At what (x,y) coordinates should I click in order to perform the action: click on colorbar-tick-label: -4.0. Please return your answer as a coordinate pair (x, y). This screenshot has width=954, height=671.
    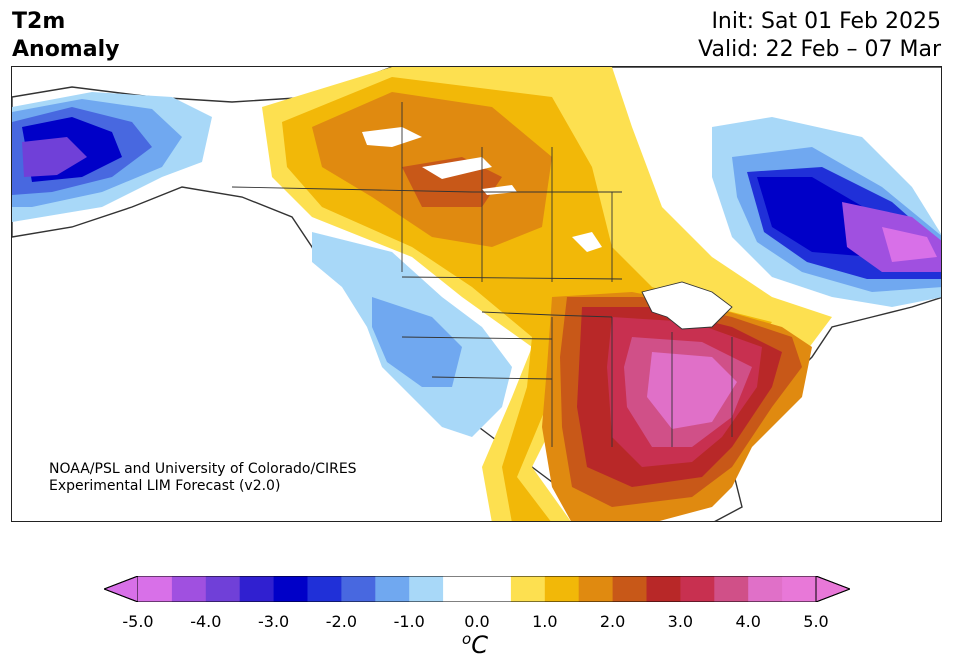
    Looking at the image, I should click on (206, 621).